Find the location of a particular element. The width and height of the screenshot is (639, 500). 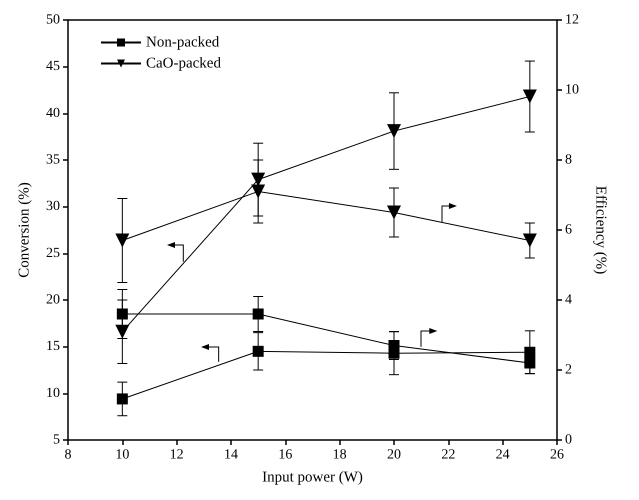

legend-label: Non-packed is located at coordinates (183, 42).